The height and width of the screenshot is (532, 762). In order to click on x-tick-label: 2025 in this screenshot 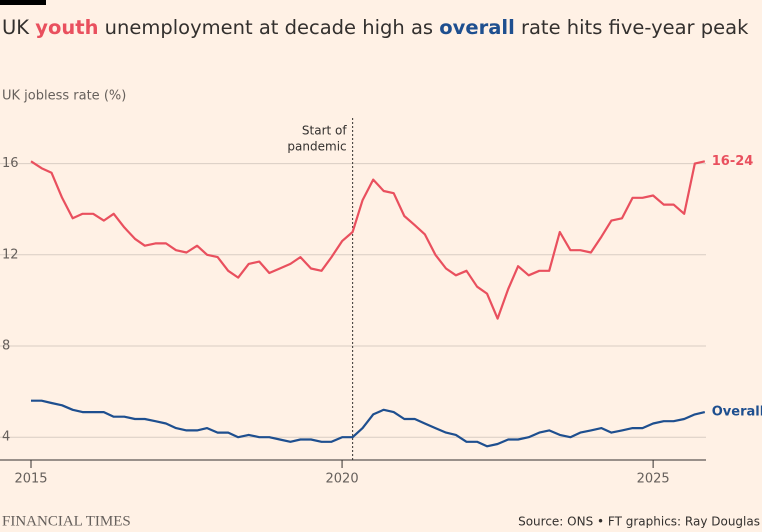, I will do `click(653, 479)`.